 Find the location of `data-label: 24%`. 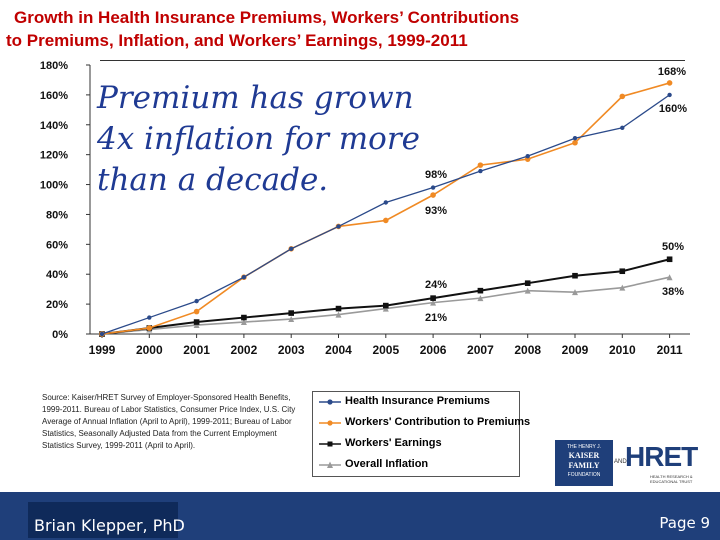

data-label: 24% is located at coordinates (436, 285).